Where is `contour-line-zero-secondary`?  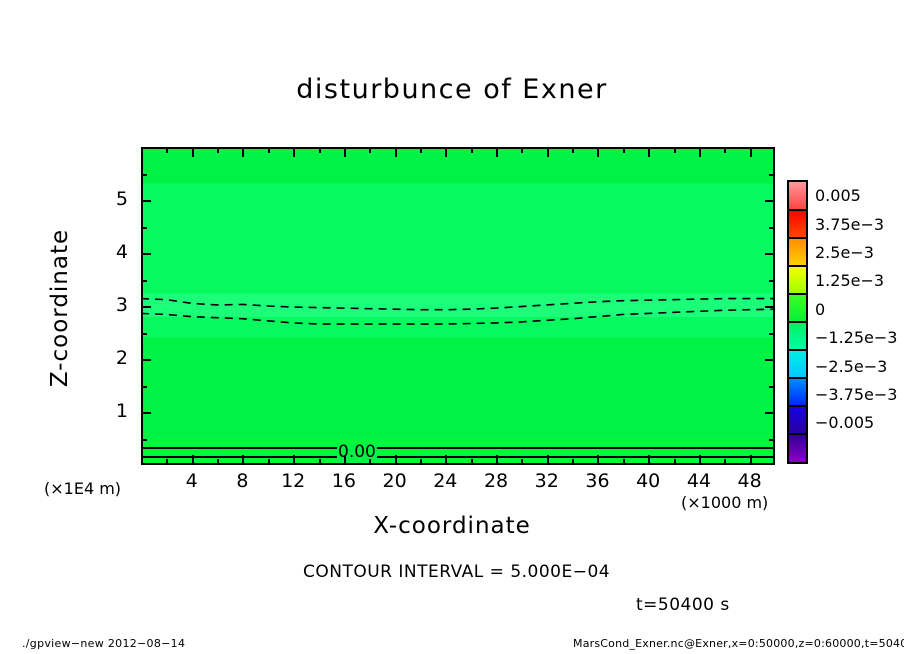
contour-line-zero-secondary is located at coordinates (458, 457).